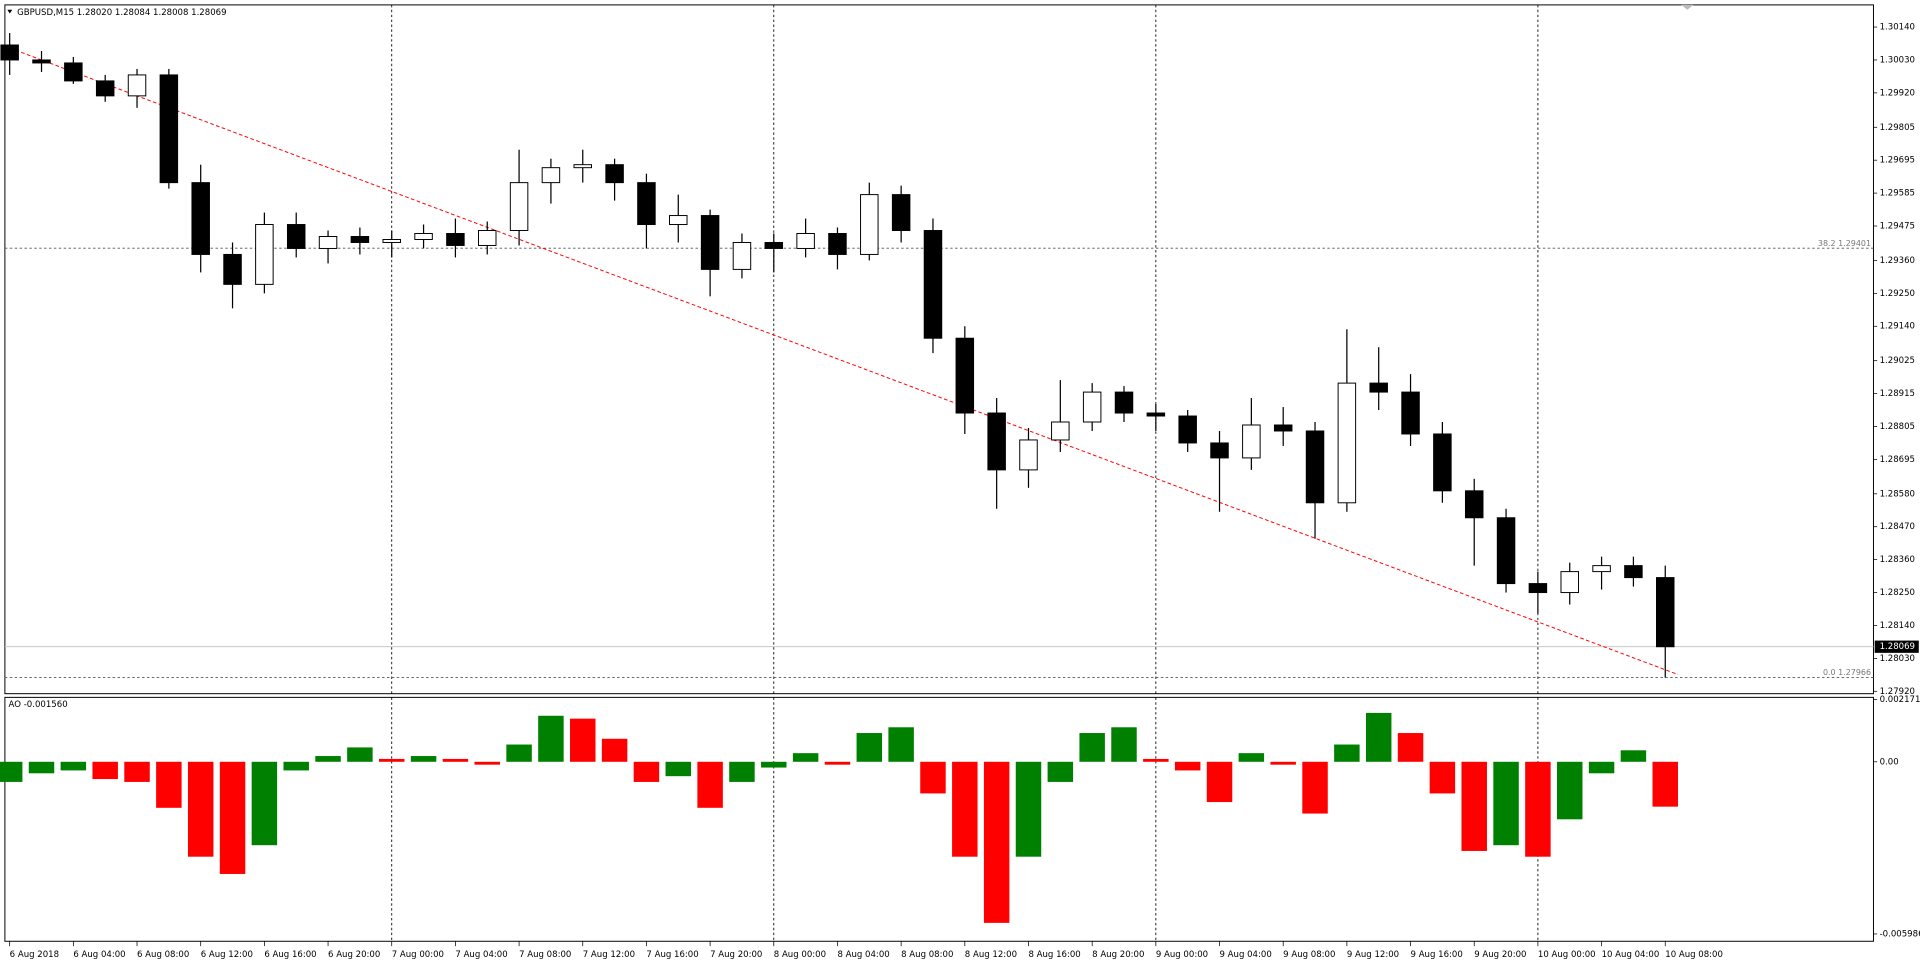 This screenshot has height=967, width=1920. What do you see at coordinates (1118, 955) in the screenshot?
I see `x-tick-label: 8 Aug 20:00` at bounding box center [1118, 955].